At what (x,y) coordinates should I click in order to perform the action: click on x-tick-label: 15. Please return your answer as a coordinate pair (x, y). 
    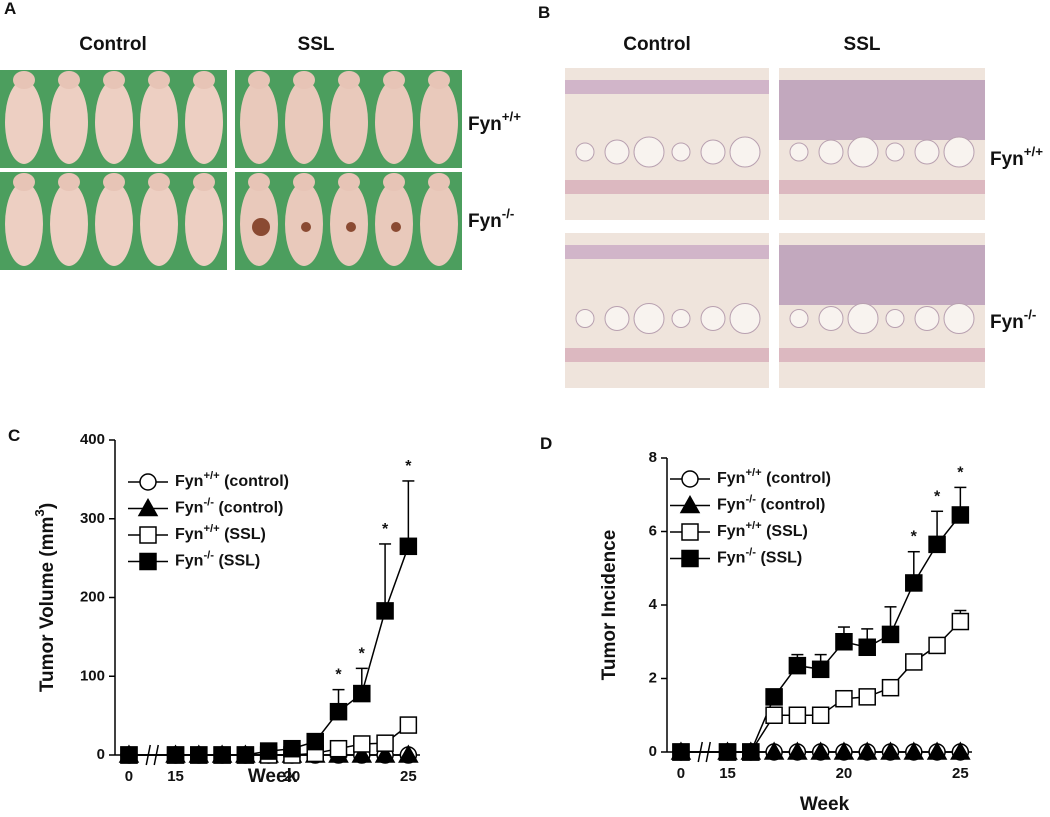
    Looking at the image, I should click on (175, 776).